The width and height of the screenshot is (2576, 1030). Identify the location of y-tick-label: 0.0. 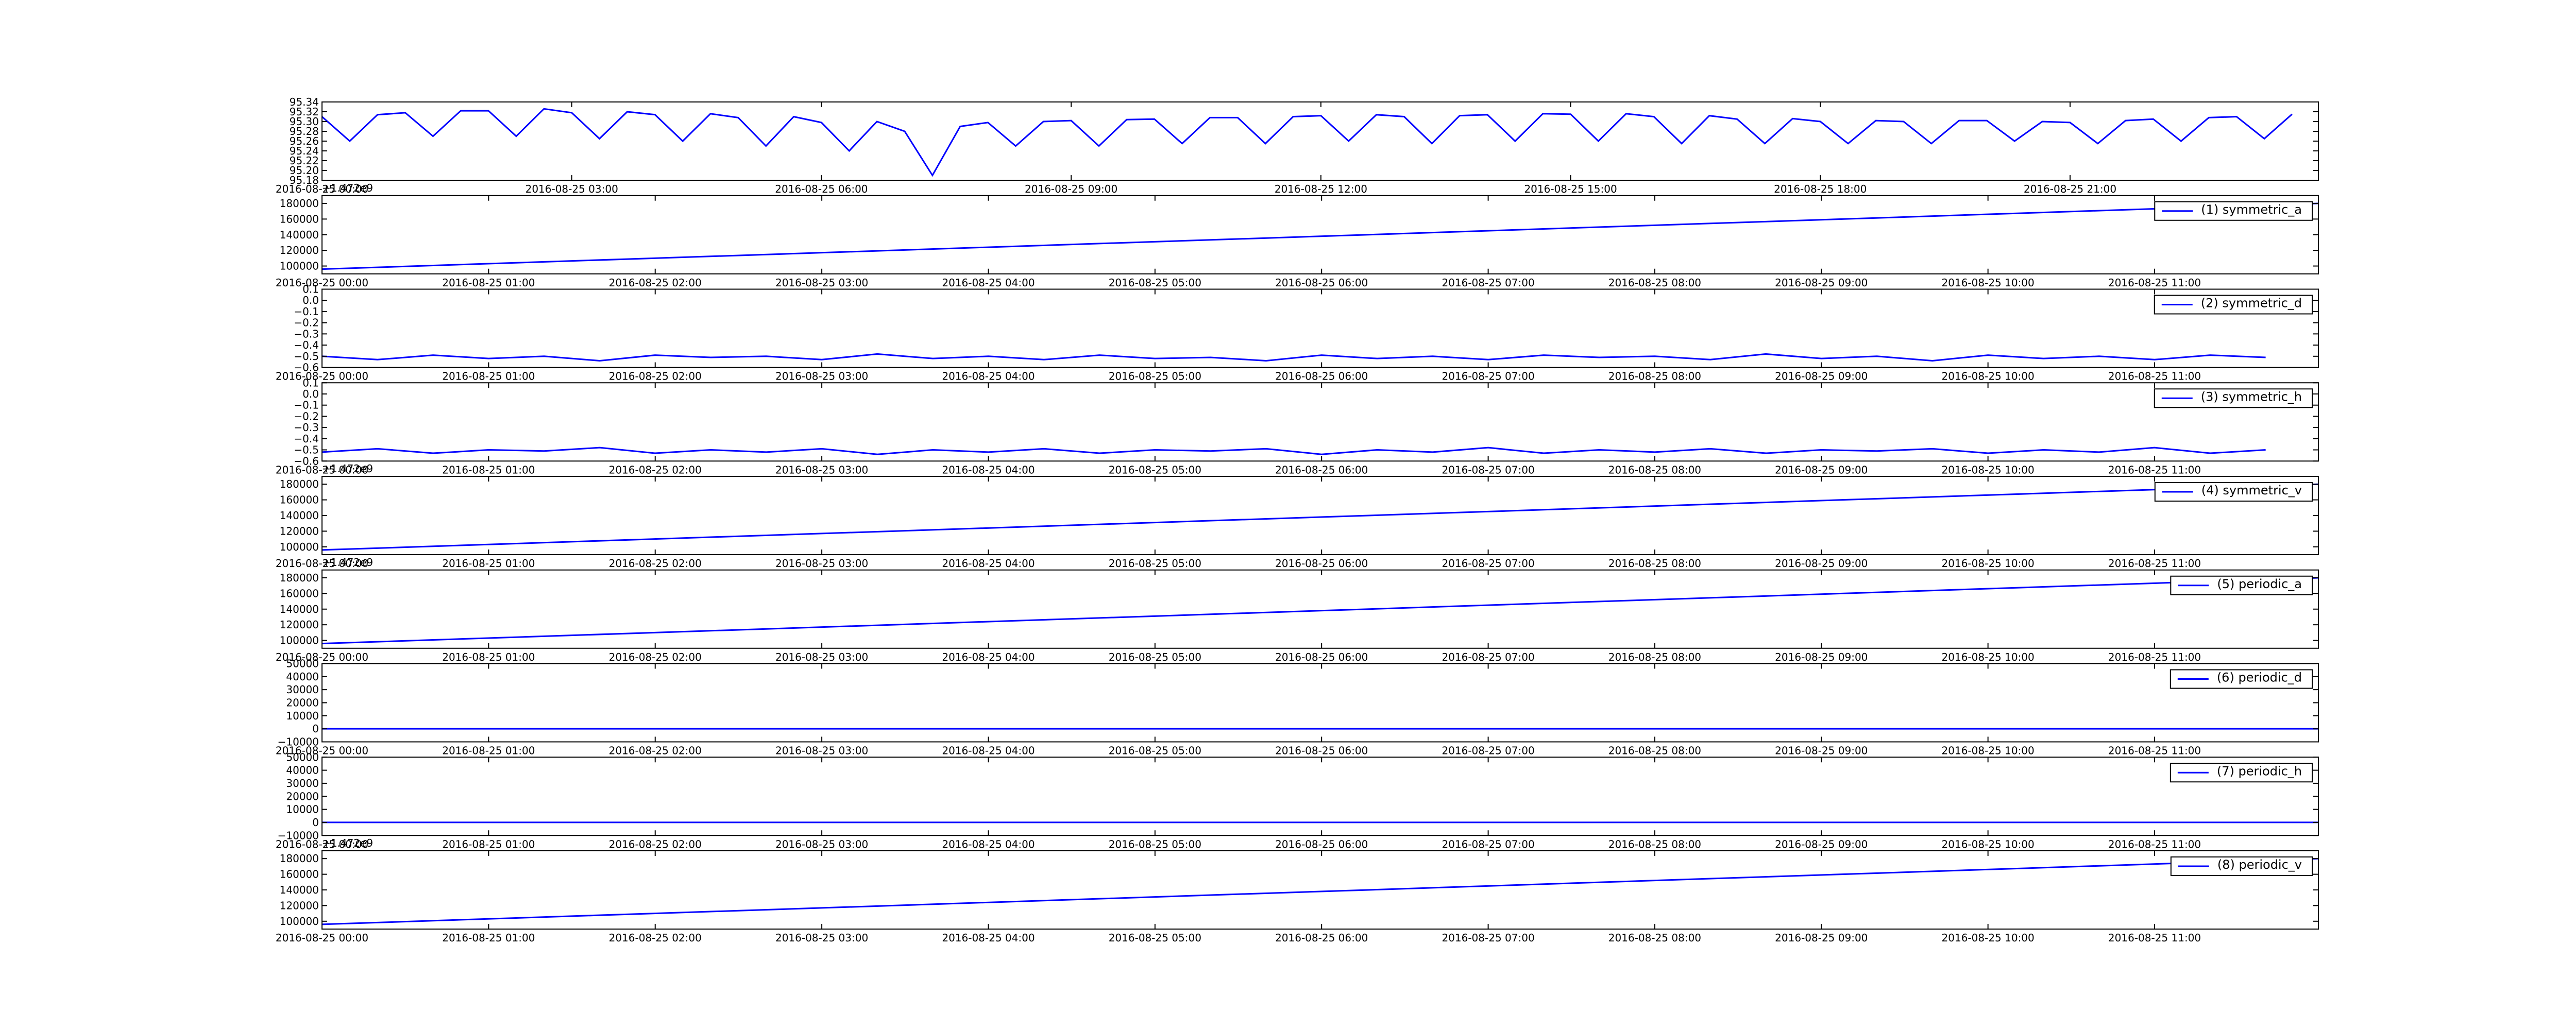
(310, 300).